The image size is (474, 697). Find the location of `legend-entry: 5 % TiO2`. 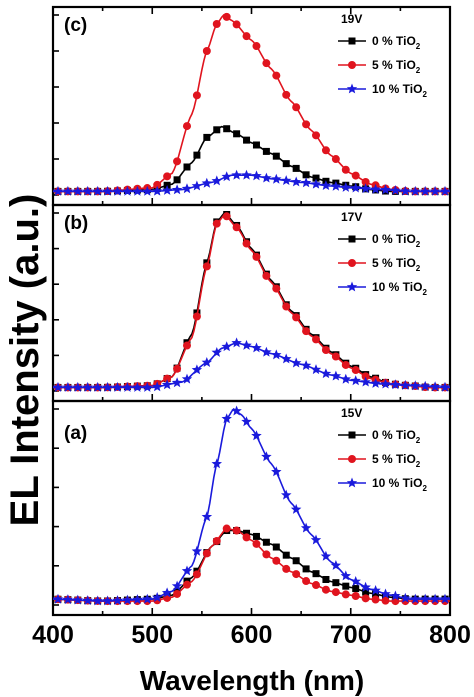

legend-entry: 5 % TiO2 is located at coordinates (379, 66).